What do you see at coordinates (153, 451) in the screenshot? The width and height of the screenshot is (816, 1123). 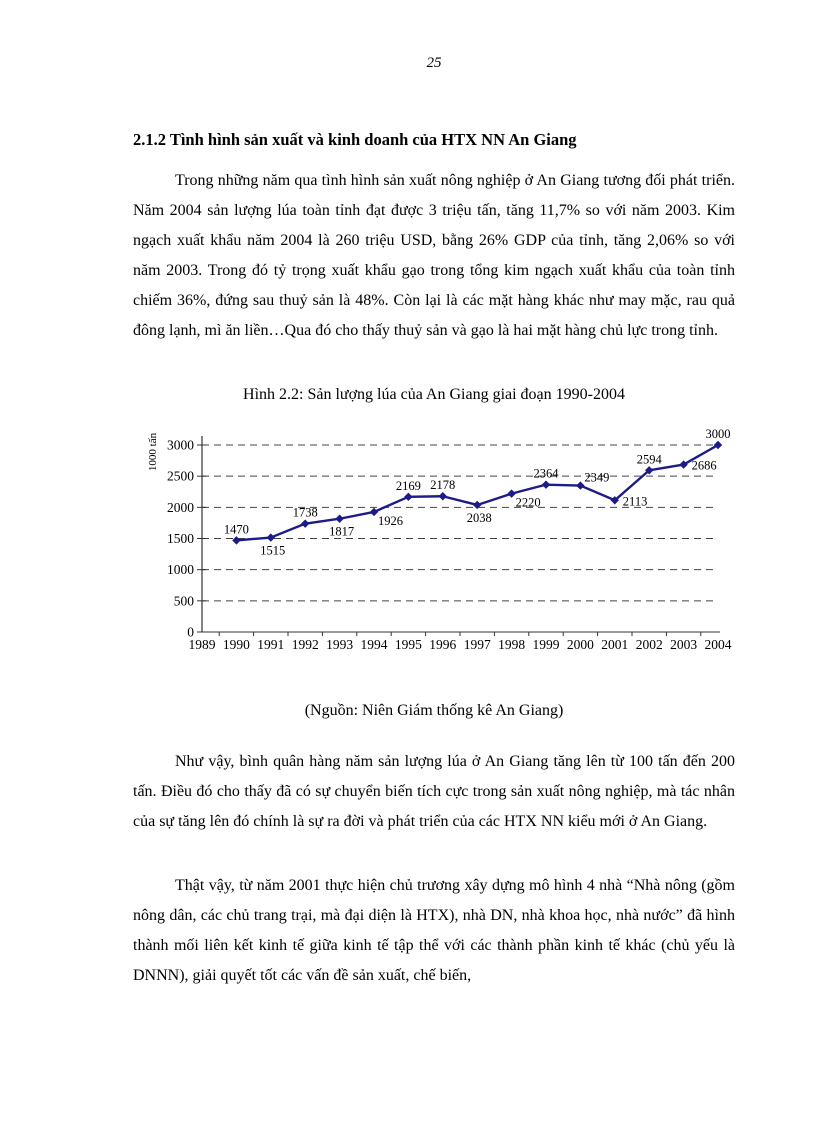 I see `y-axis-title: 1000 tấn` at bounding box center [153, 451].